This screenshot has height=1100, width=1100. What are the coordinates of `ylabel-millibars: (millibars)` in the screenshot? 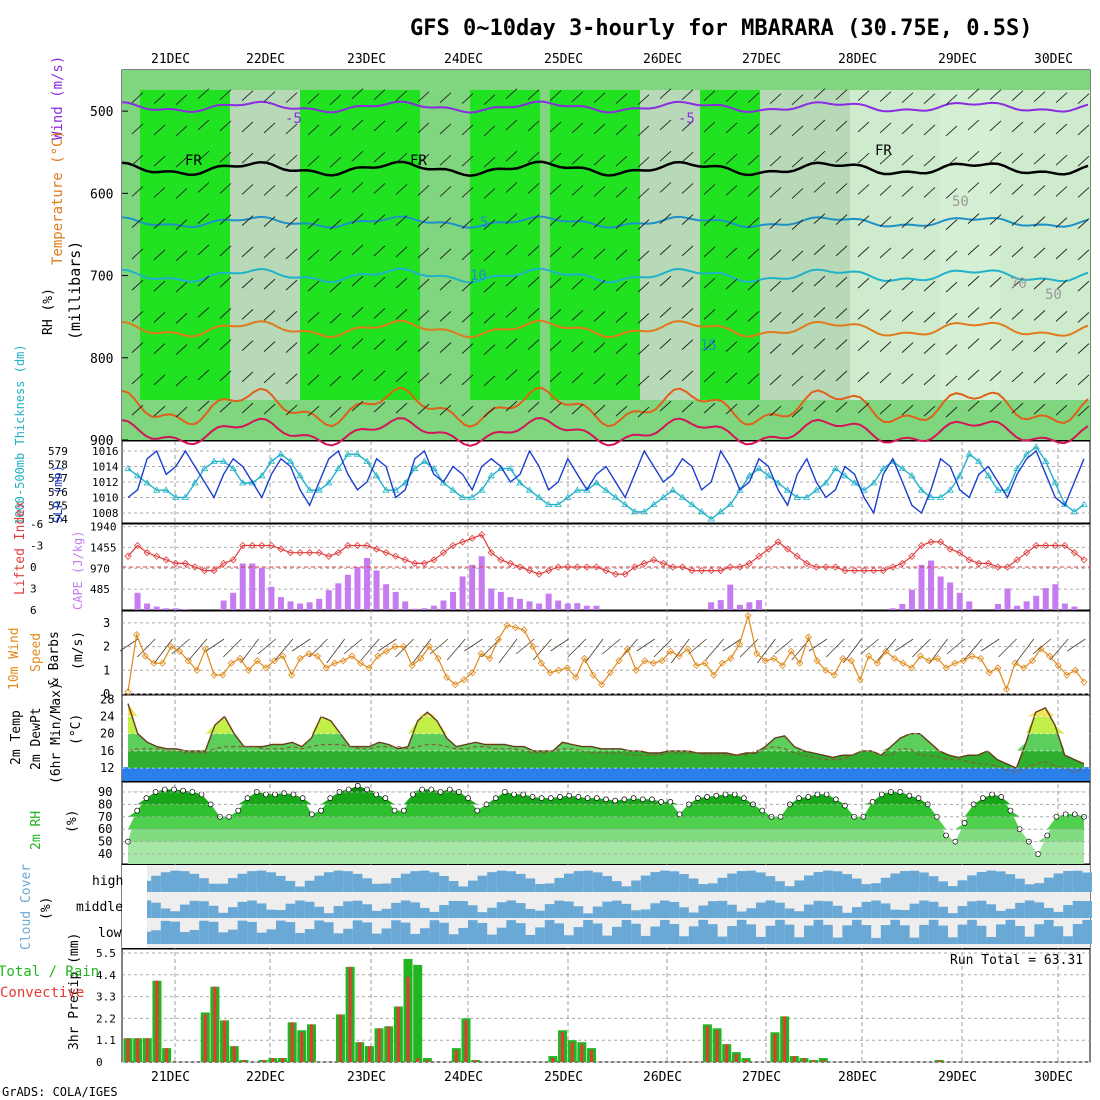 It's located at (75, 290).